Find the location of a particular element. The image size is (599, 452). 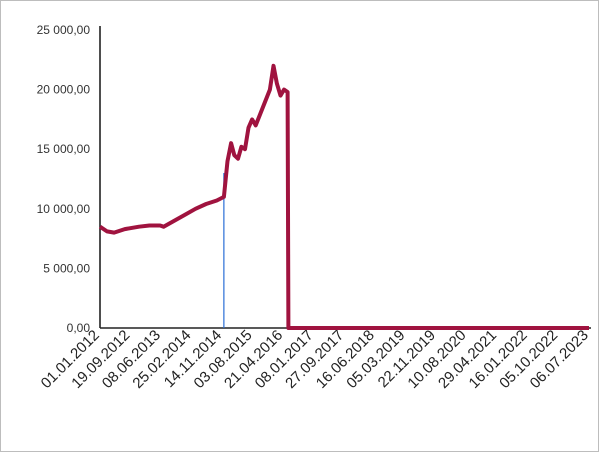

y-tick-label: 20 000,00 is located at coordinates (64, 90).